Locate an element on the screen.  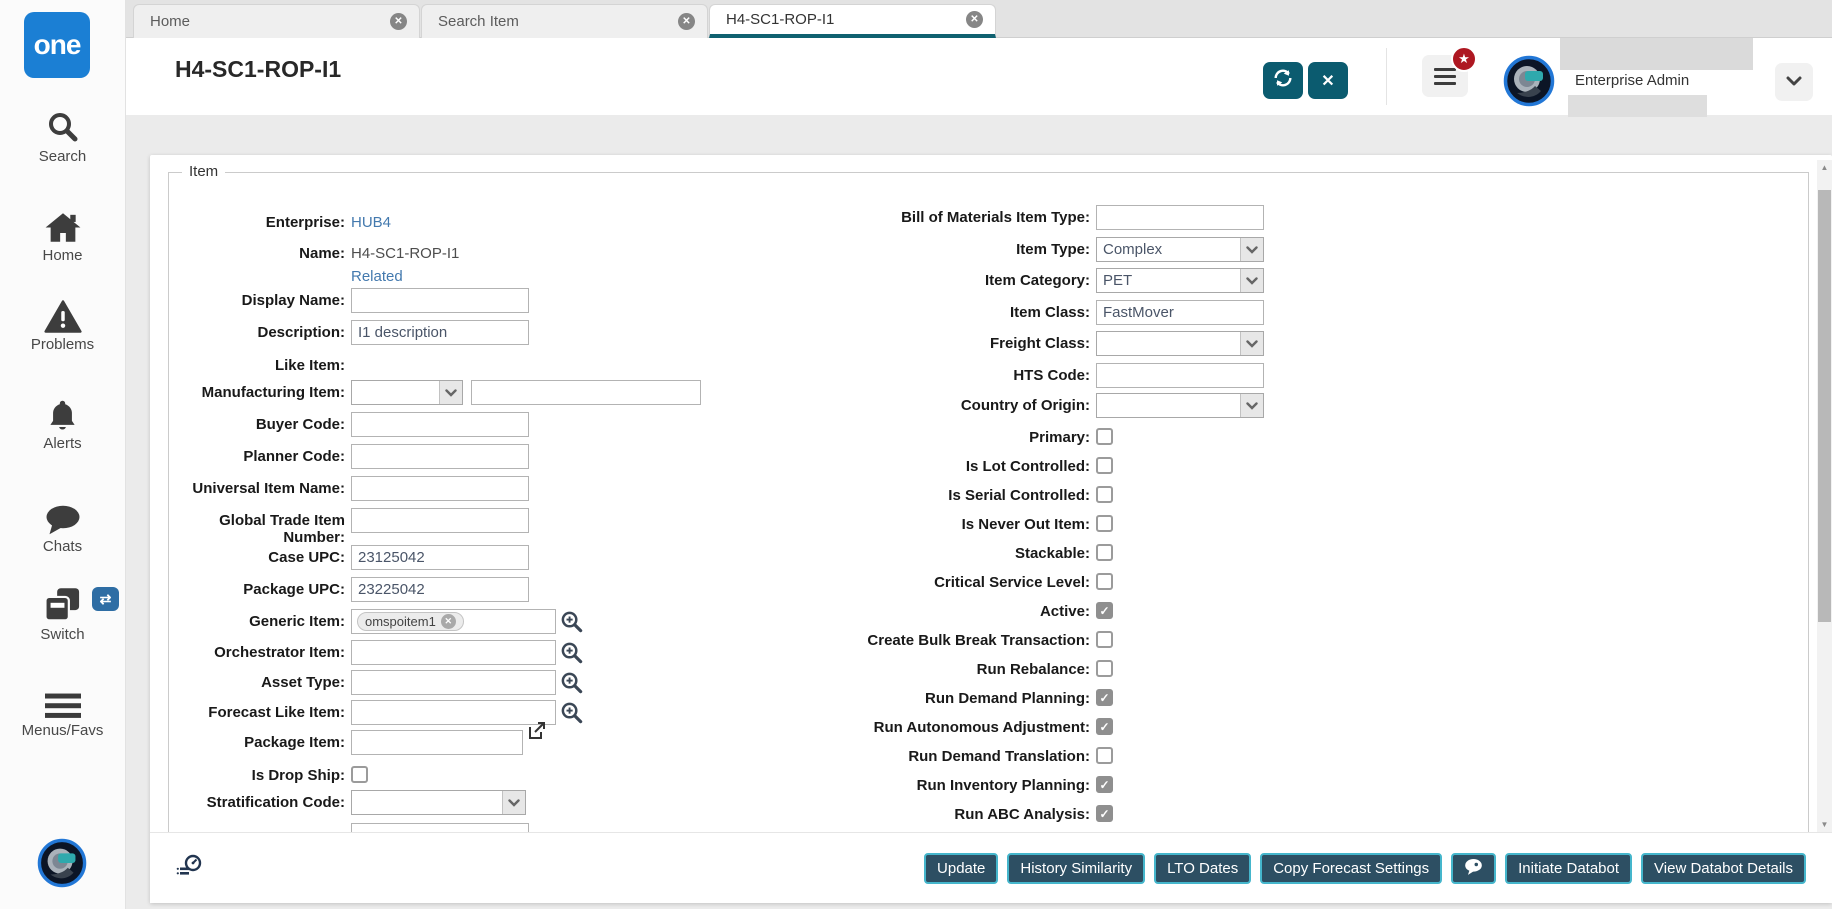
warning-triangle-icon is located at coordinates (62, 314).